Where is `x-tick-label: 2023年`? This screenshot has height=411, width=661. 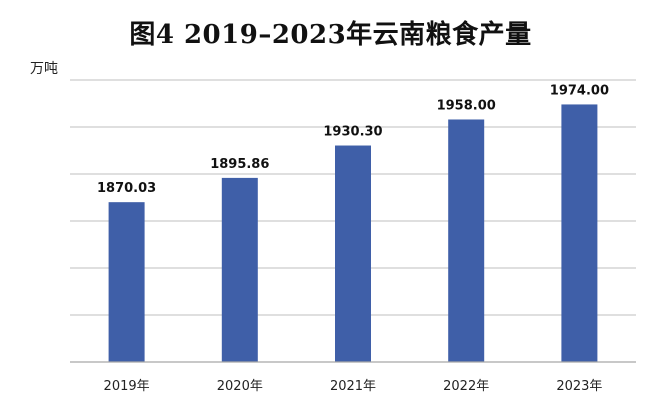
x-tick-label: 2023年 is located at coordinates (579, 386).